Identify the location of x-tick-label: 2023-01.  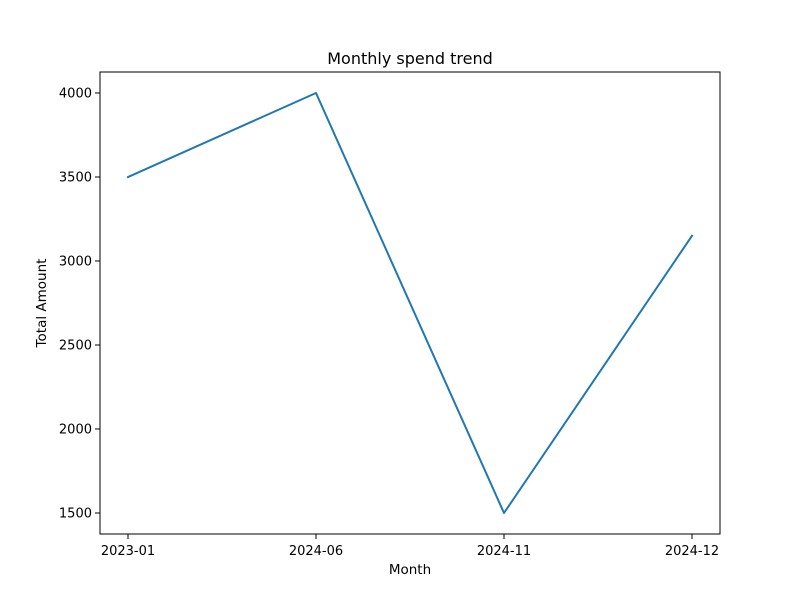
(128, 551).